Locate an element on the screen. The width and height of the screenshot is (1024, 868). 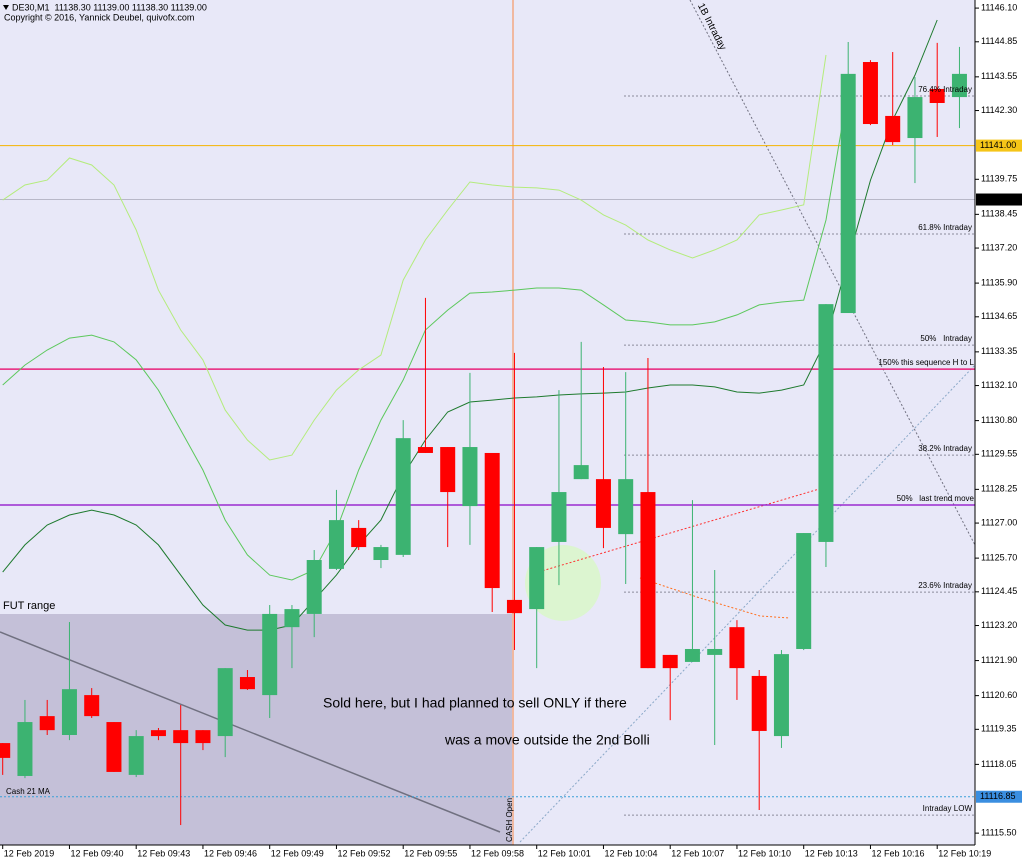
price-label: 11116.85 is located at coordinates (998, 796).